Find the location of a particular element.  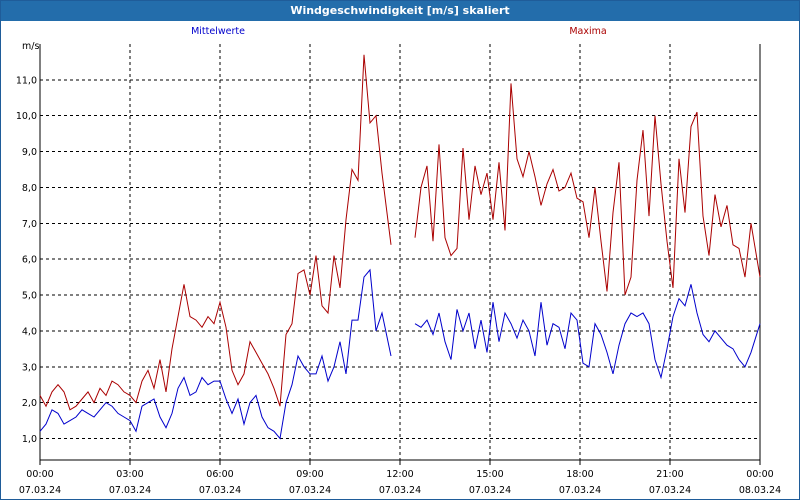

x-tick-time: 06:00 is located at coordinates (219, 474).